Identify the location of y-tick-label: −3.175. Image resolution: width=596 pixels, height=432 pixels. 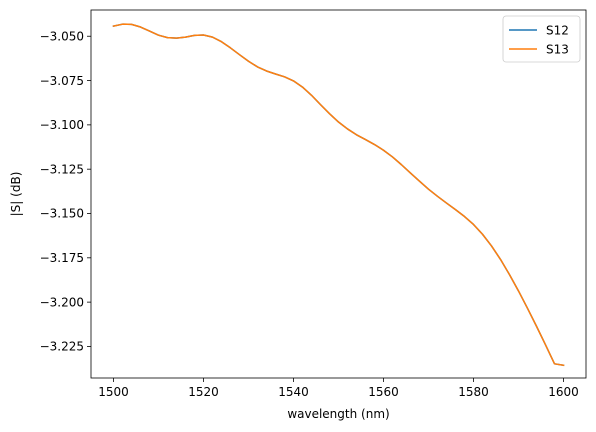
(62, 258).